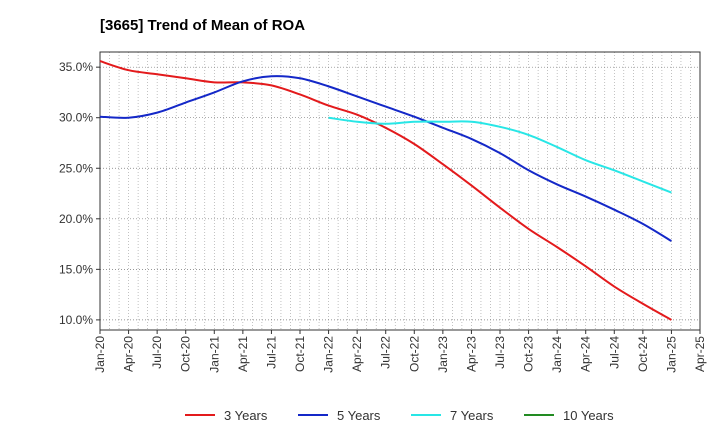 This screenshot has height=440, width=720. What do you see at coordinates (557, 354) in the screenshot?
I see `x-tick-label: Jan-24` at bounding box center [557, 354].